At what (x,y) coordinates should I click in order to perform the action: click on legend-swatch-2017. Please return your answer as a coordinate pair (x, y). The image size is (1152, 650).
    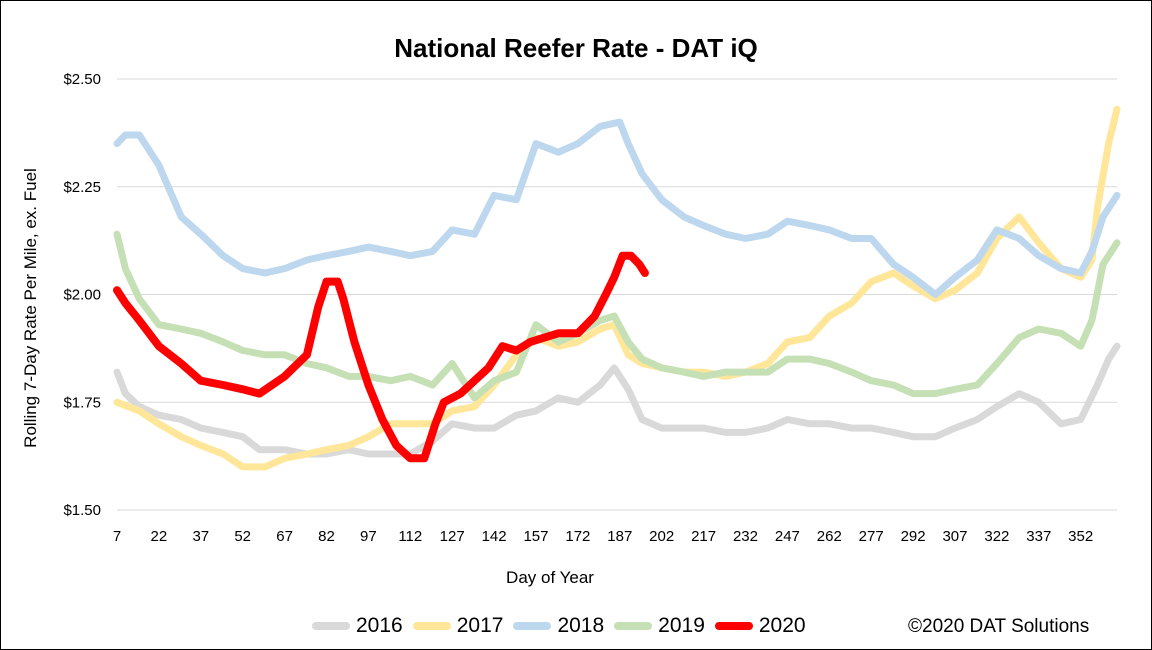
    Looking at the image, I should click on (431, 626).